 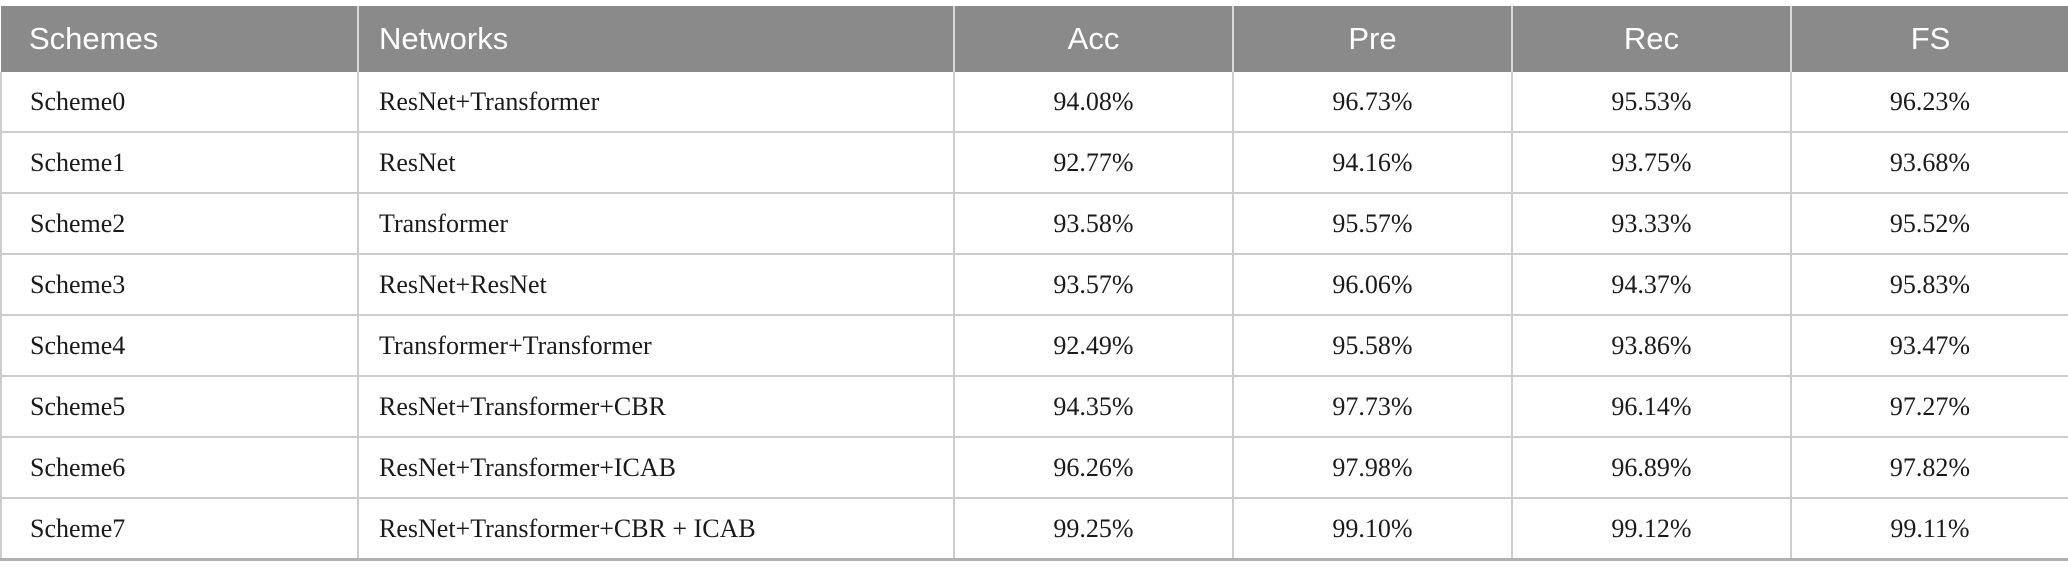 What do you see at coordinates (1929, 285) in the screenshot?
I see `cell-fs: 95.83%` at bounding box center [1929, 285].